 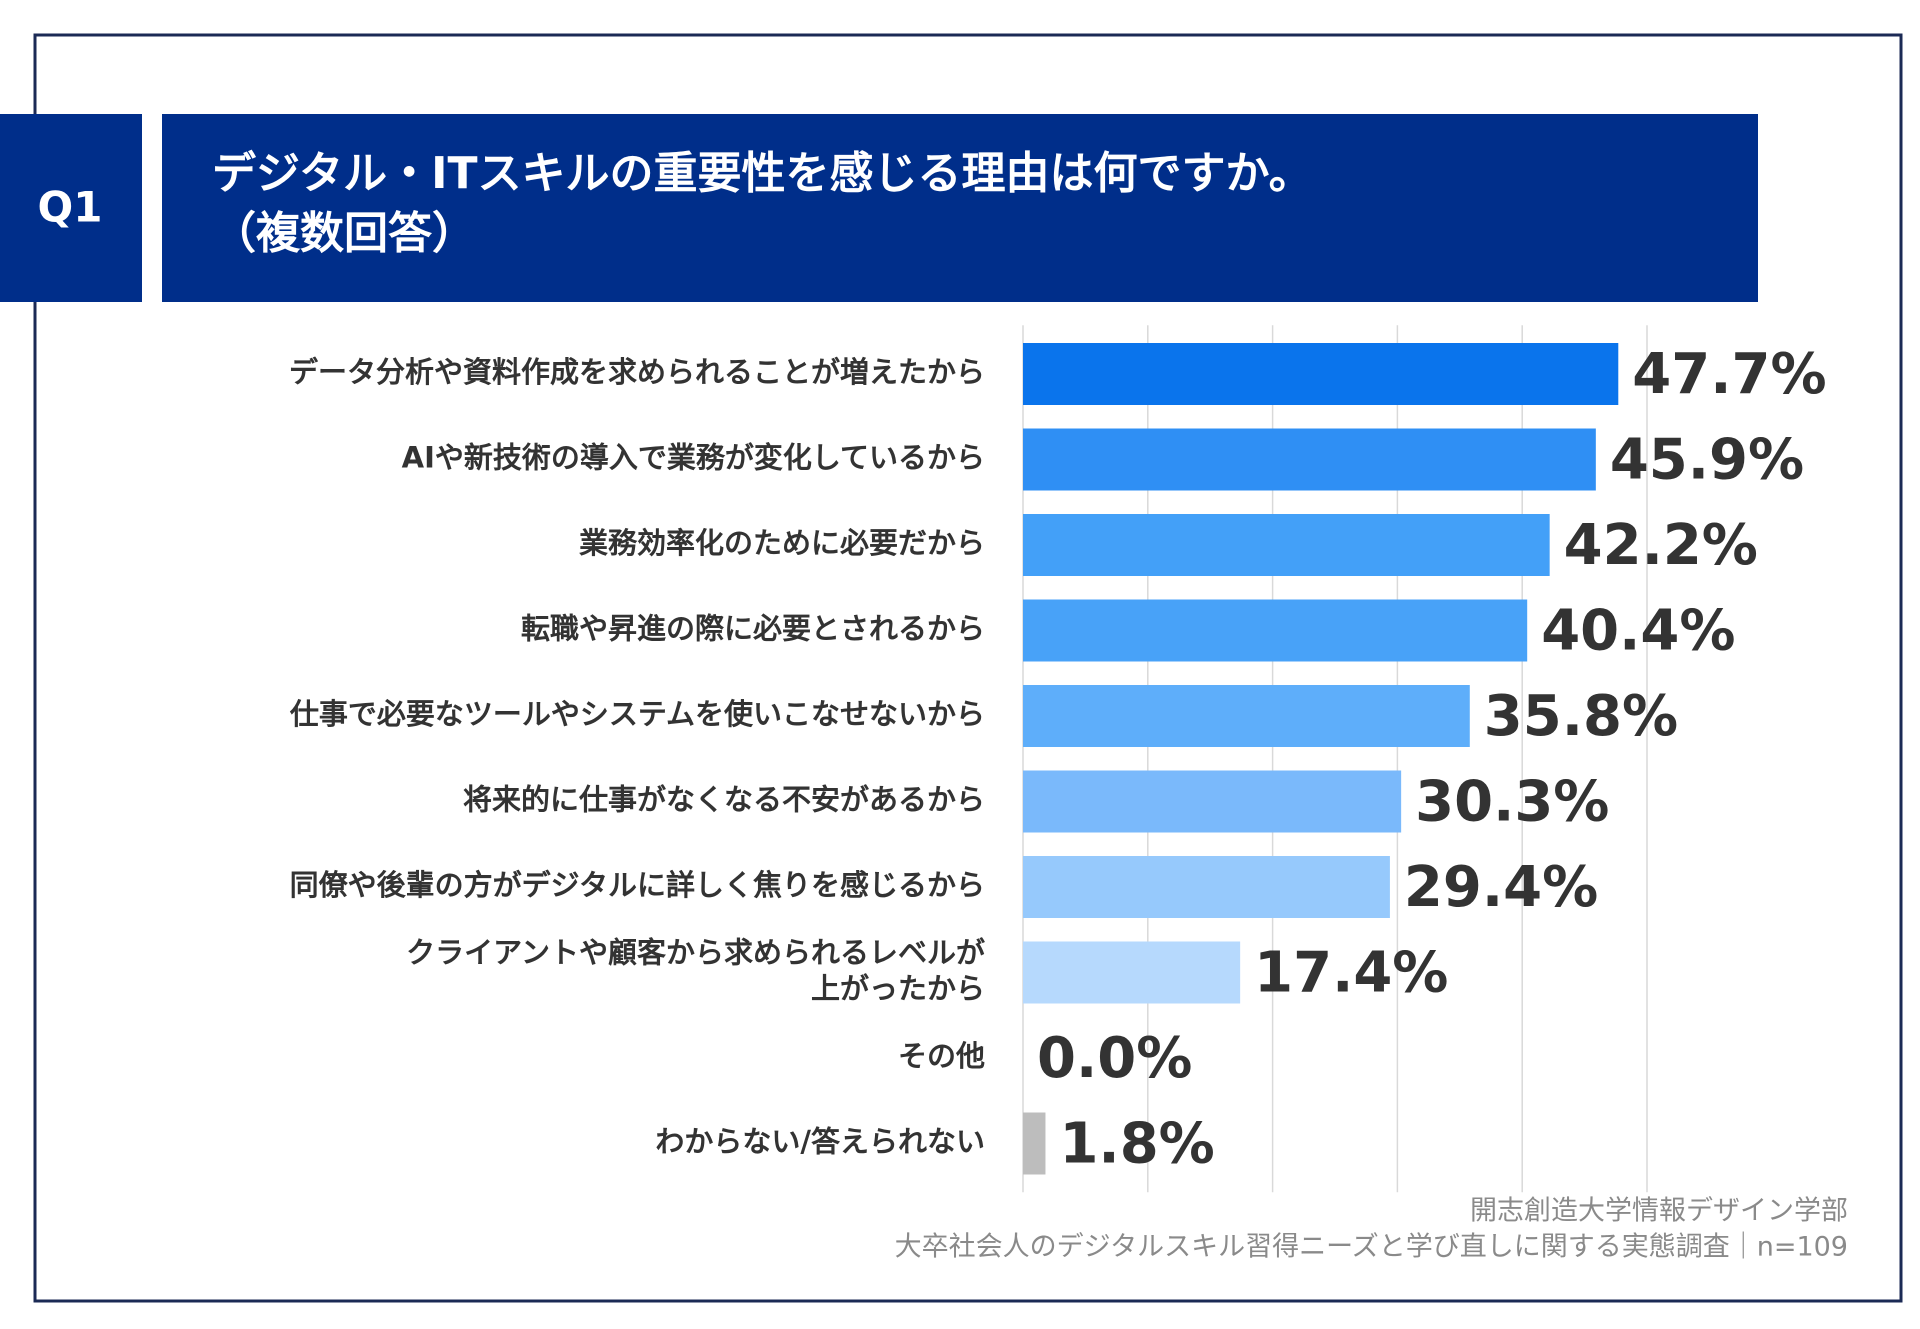 I want to click on y-tick-label: 転職や昇進の際に必要とされるから, so click(x=753, y=629).